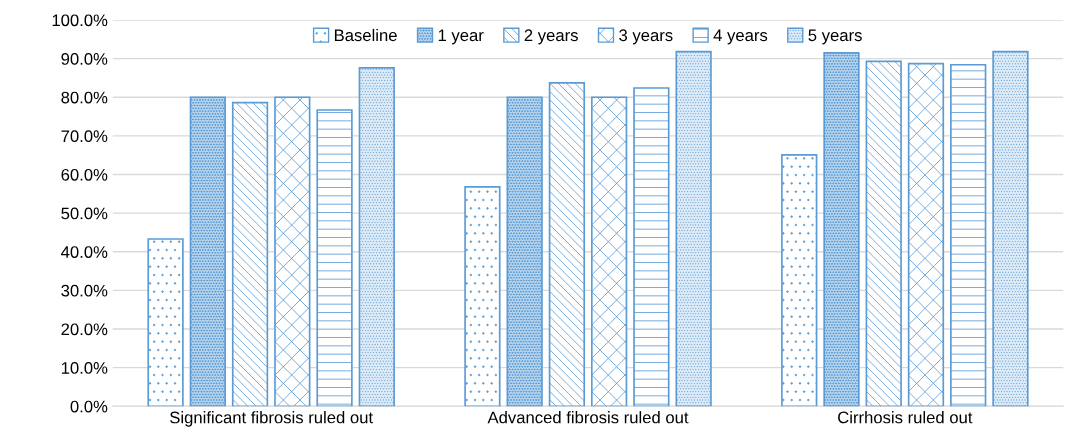 The image size is (1074, 444). What do you see at coordinates (84, 213) in the screenshot?
I see `y-tick-label: 50.0%` at bounding box center [84, 213].